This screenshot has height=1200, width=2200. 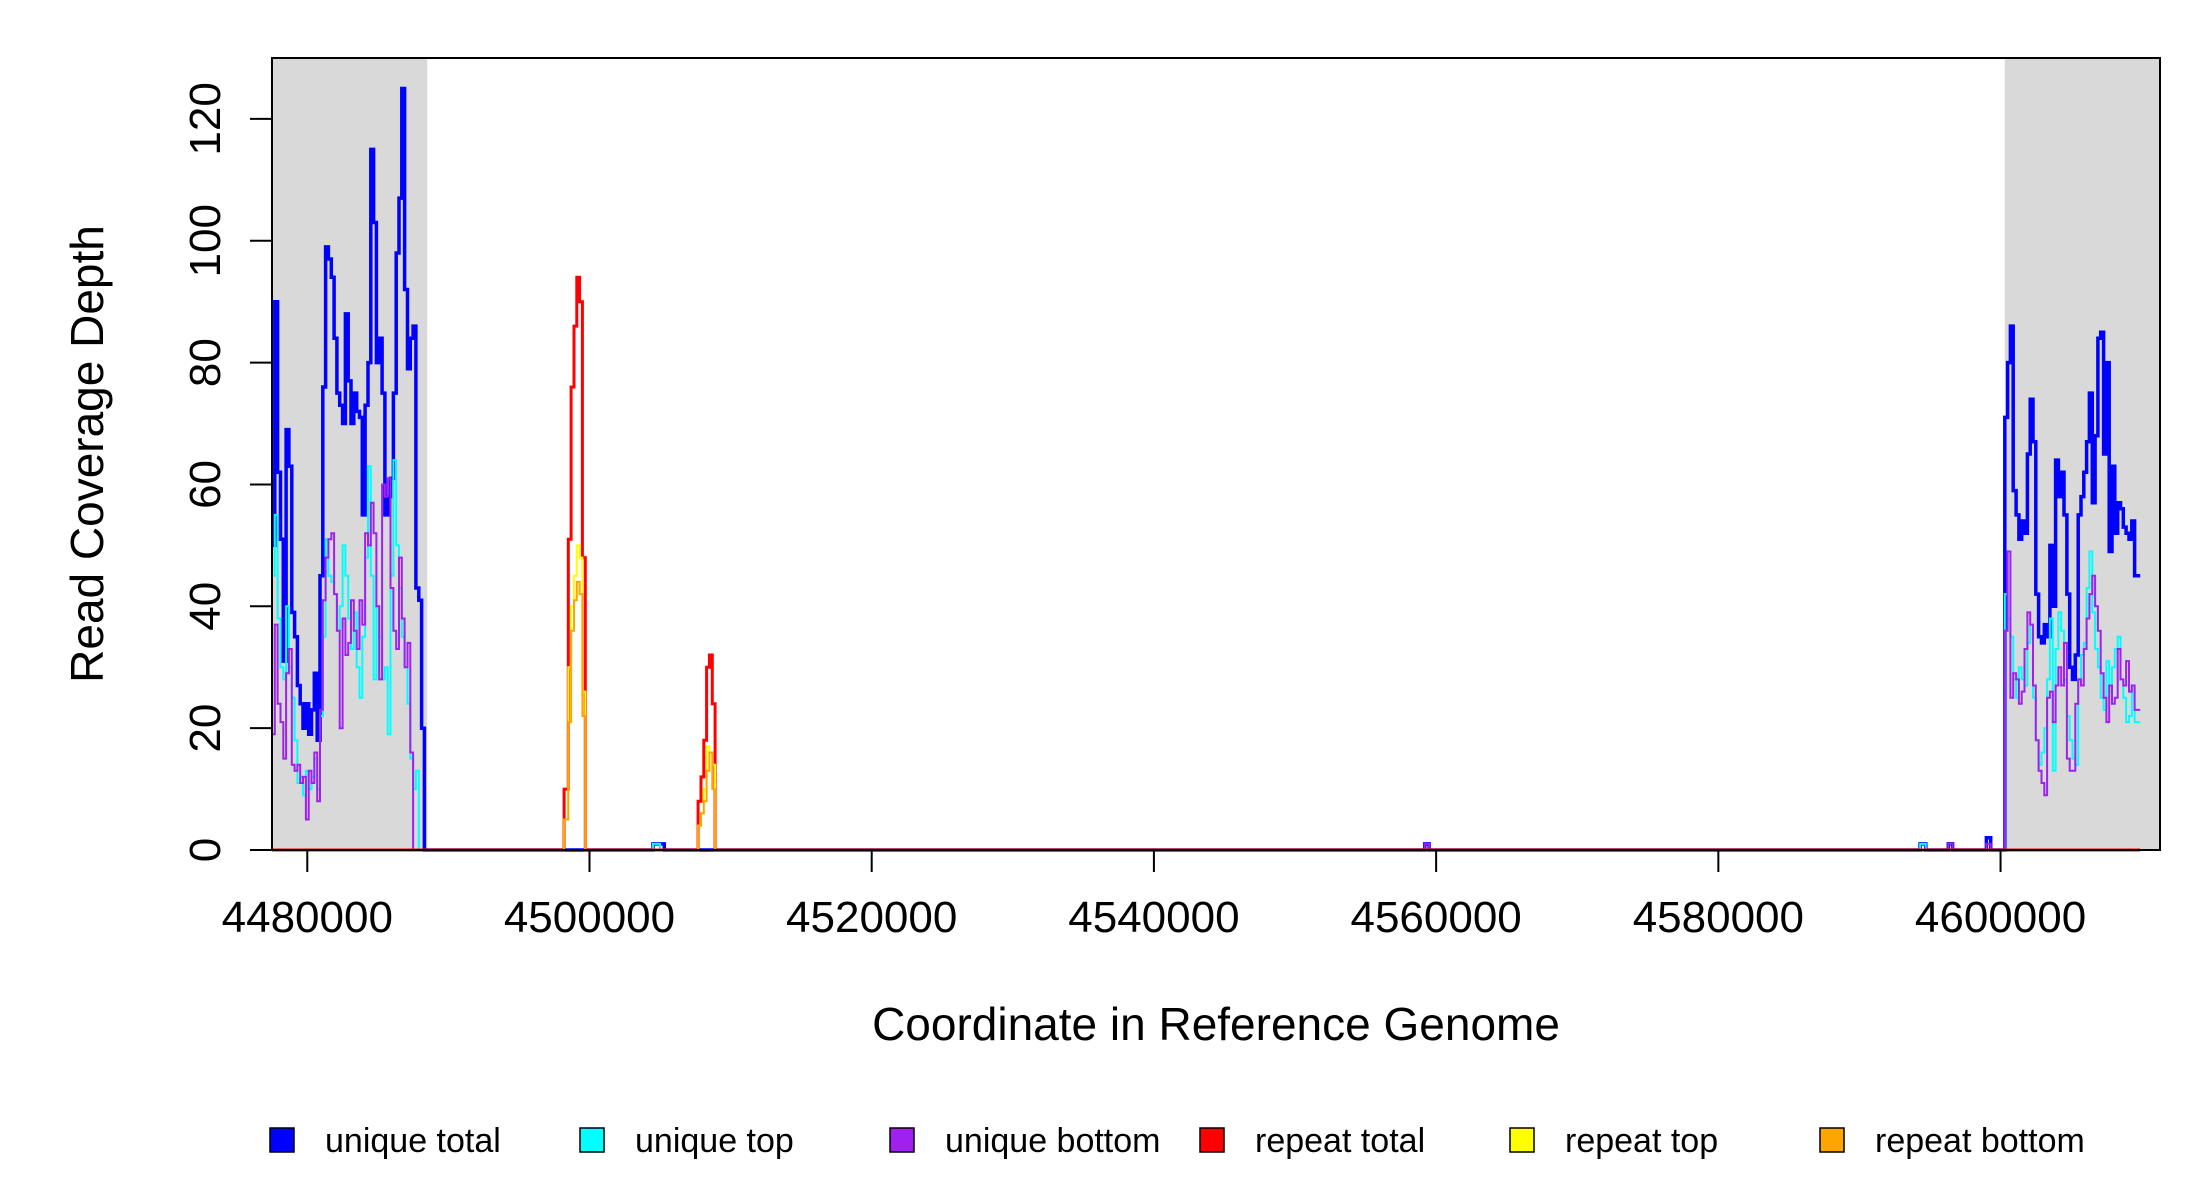 What do you see at coordinates (205, 484) in the screenshot?
I see `y-tick-label: 60` at bounding box center [205, 484].